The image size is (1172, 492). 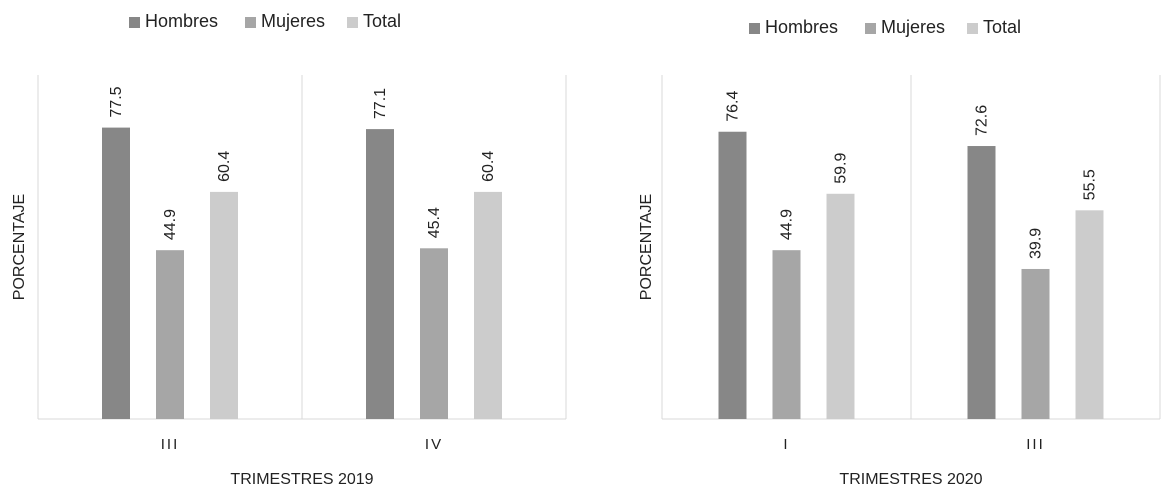 What do you see at coordinates (786, 444) in the screenshot?
I see `category-label: I` at bounding box center [786, 444].